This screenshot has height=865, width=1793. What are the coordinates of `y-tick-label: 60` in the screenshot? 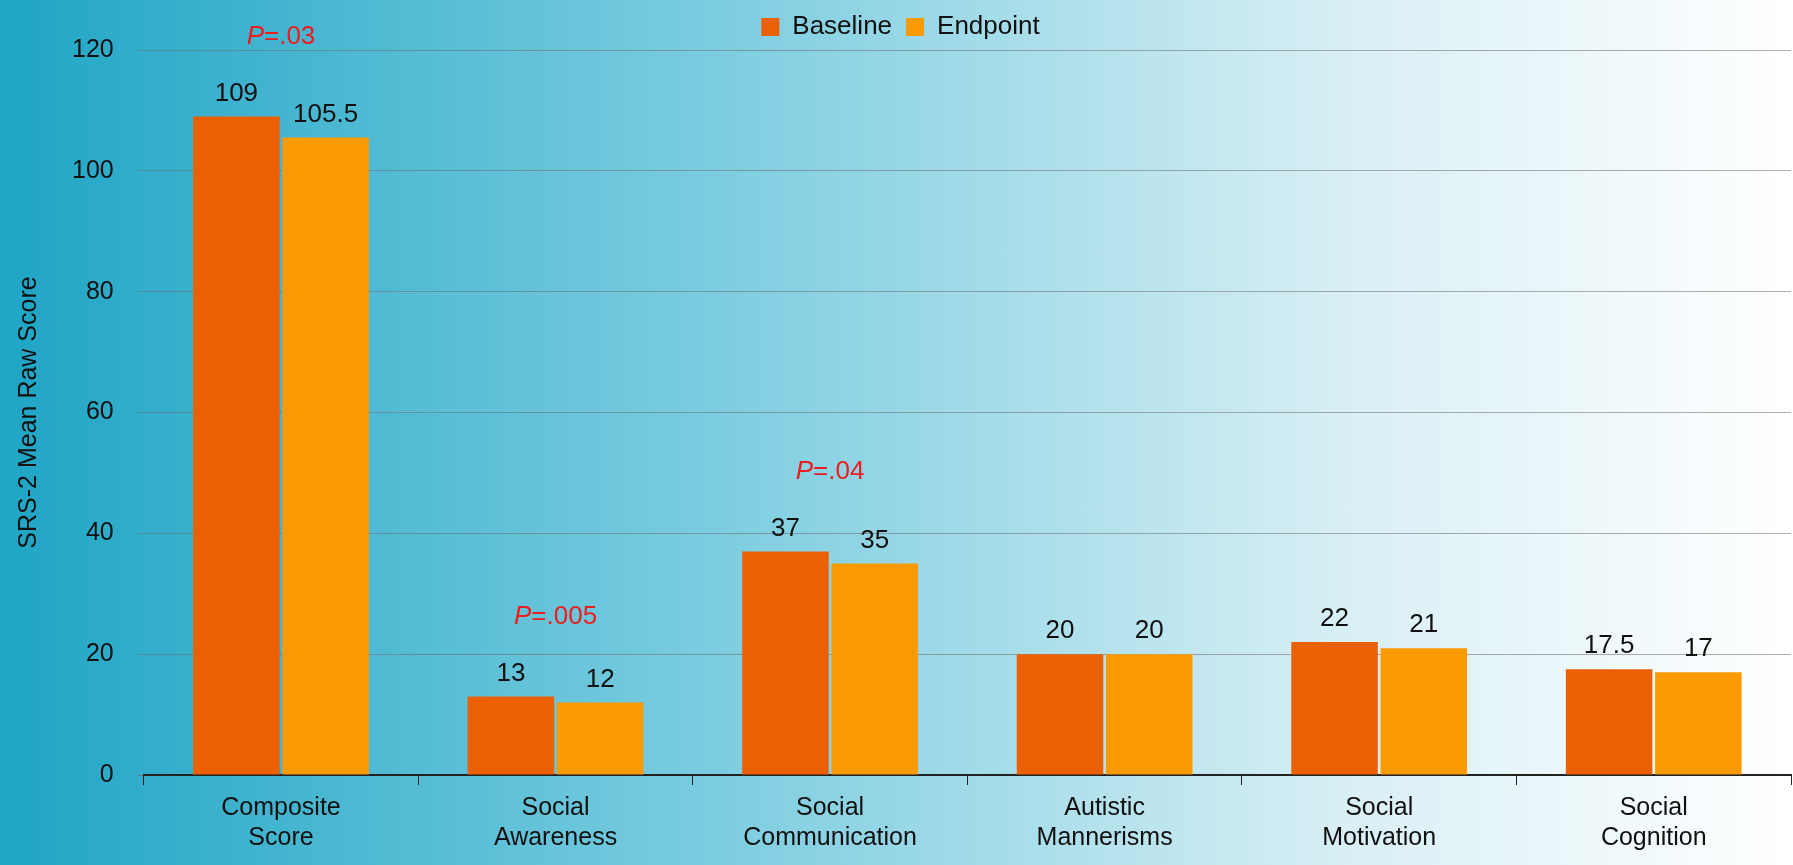 It's located at (99, 410).